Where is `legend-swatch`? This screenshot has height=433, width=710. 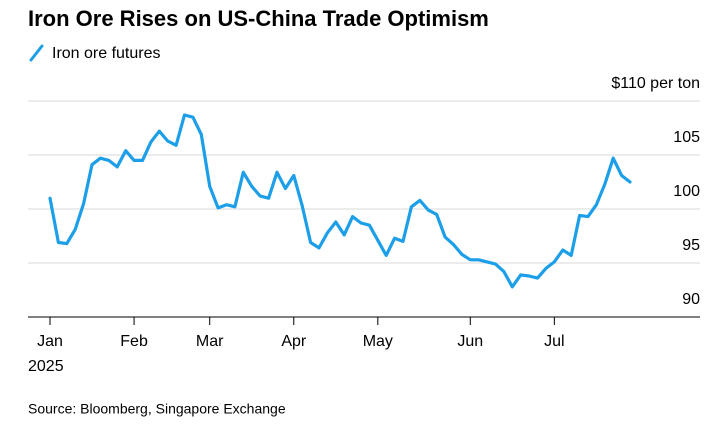
legend-swatch is located at coordinates (36, 53).